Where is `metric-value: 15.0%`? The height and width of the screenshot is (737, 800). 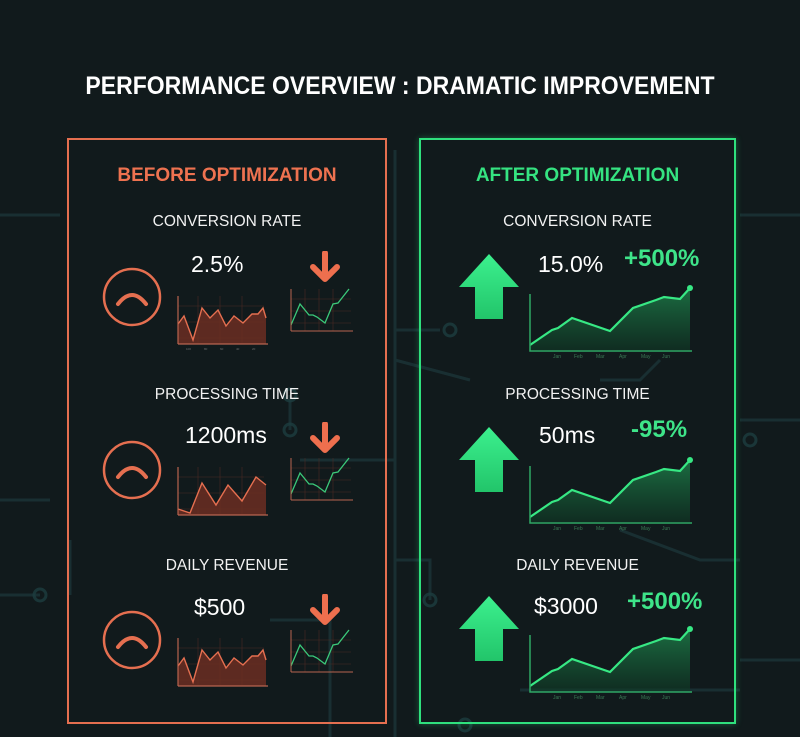
metric-value: 15.0% is located at coordinates (571, 264).